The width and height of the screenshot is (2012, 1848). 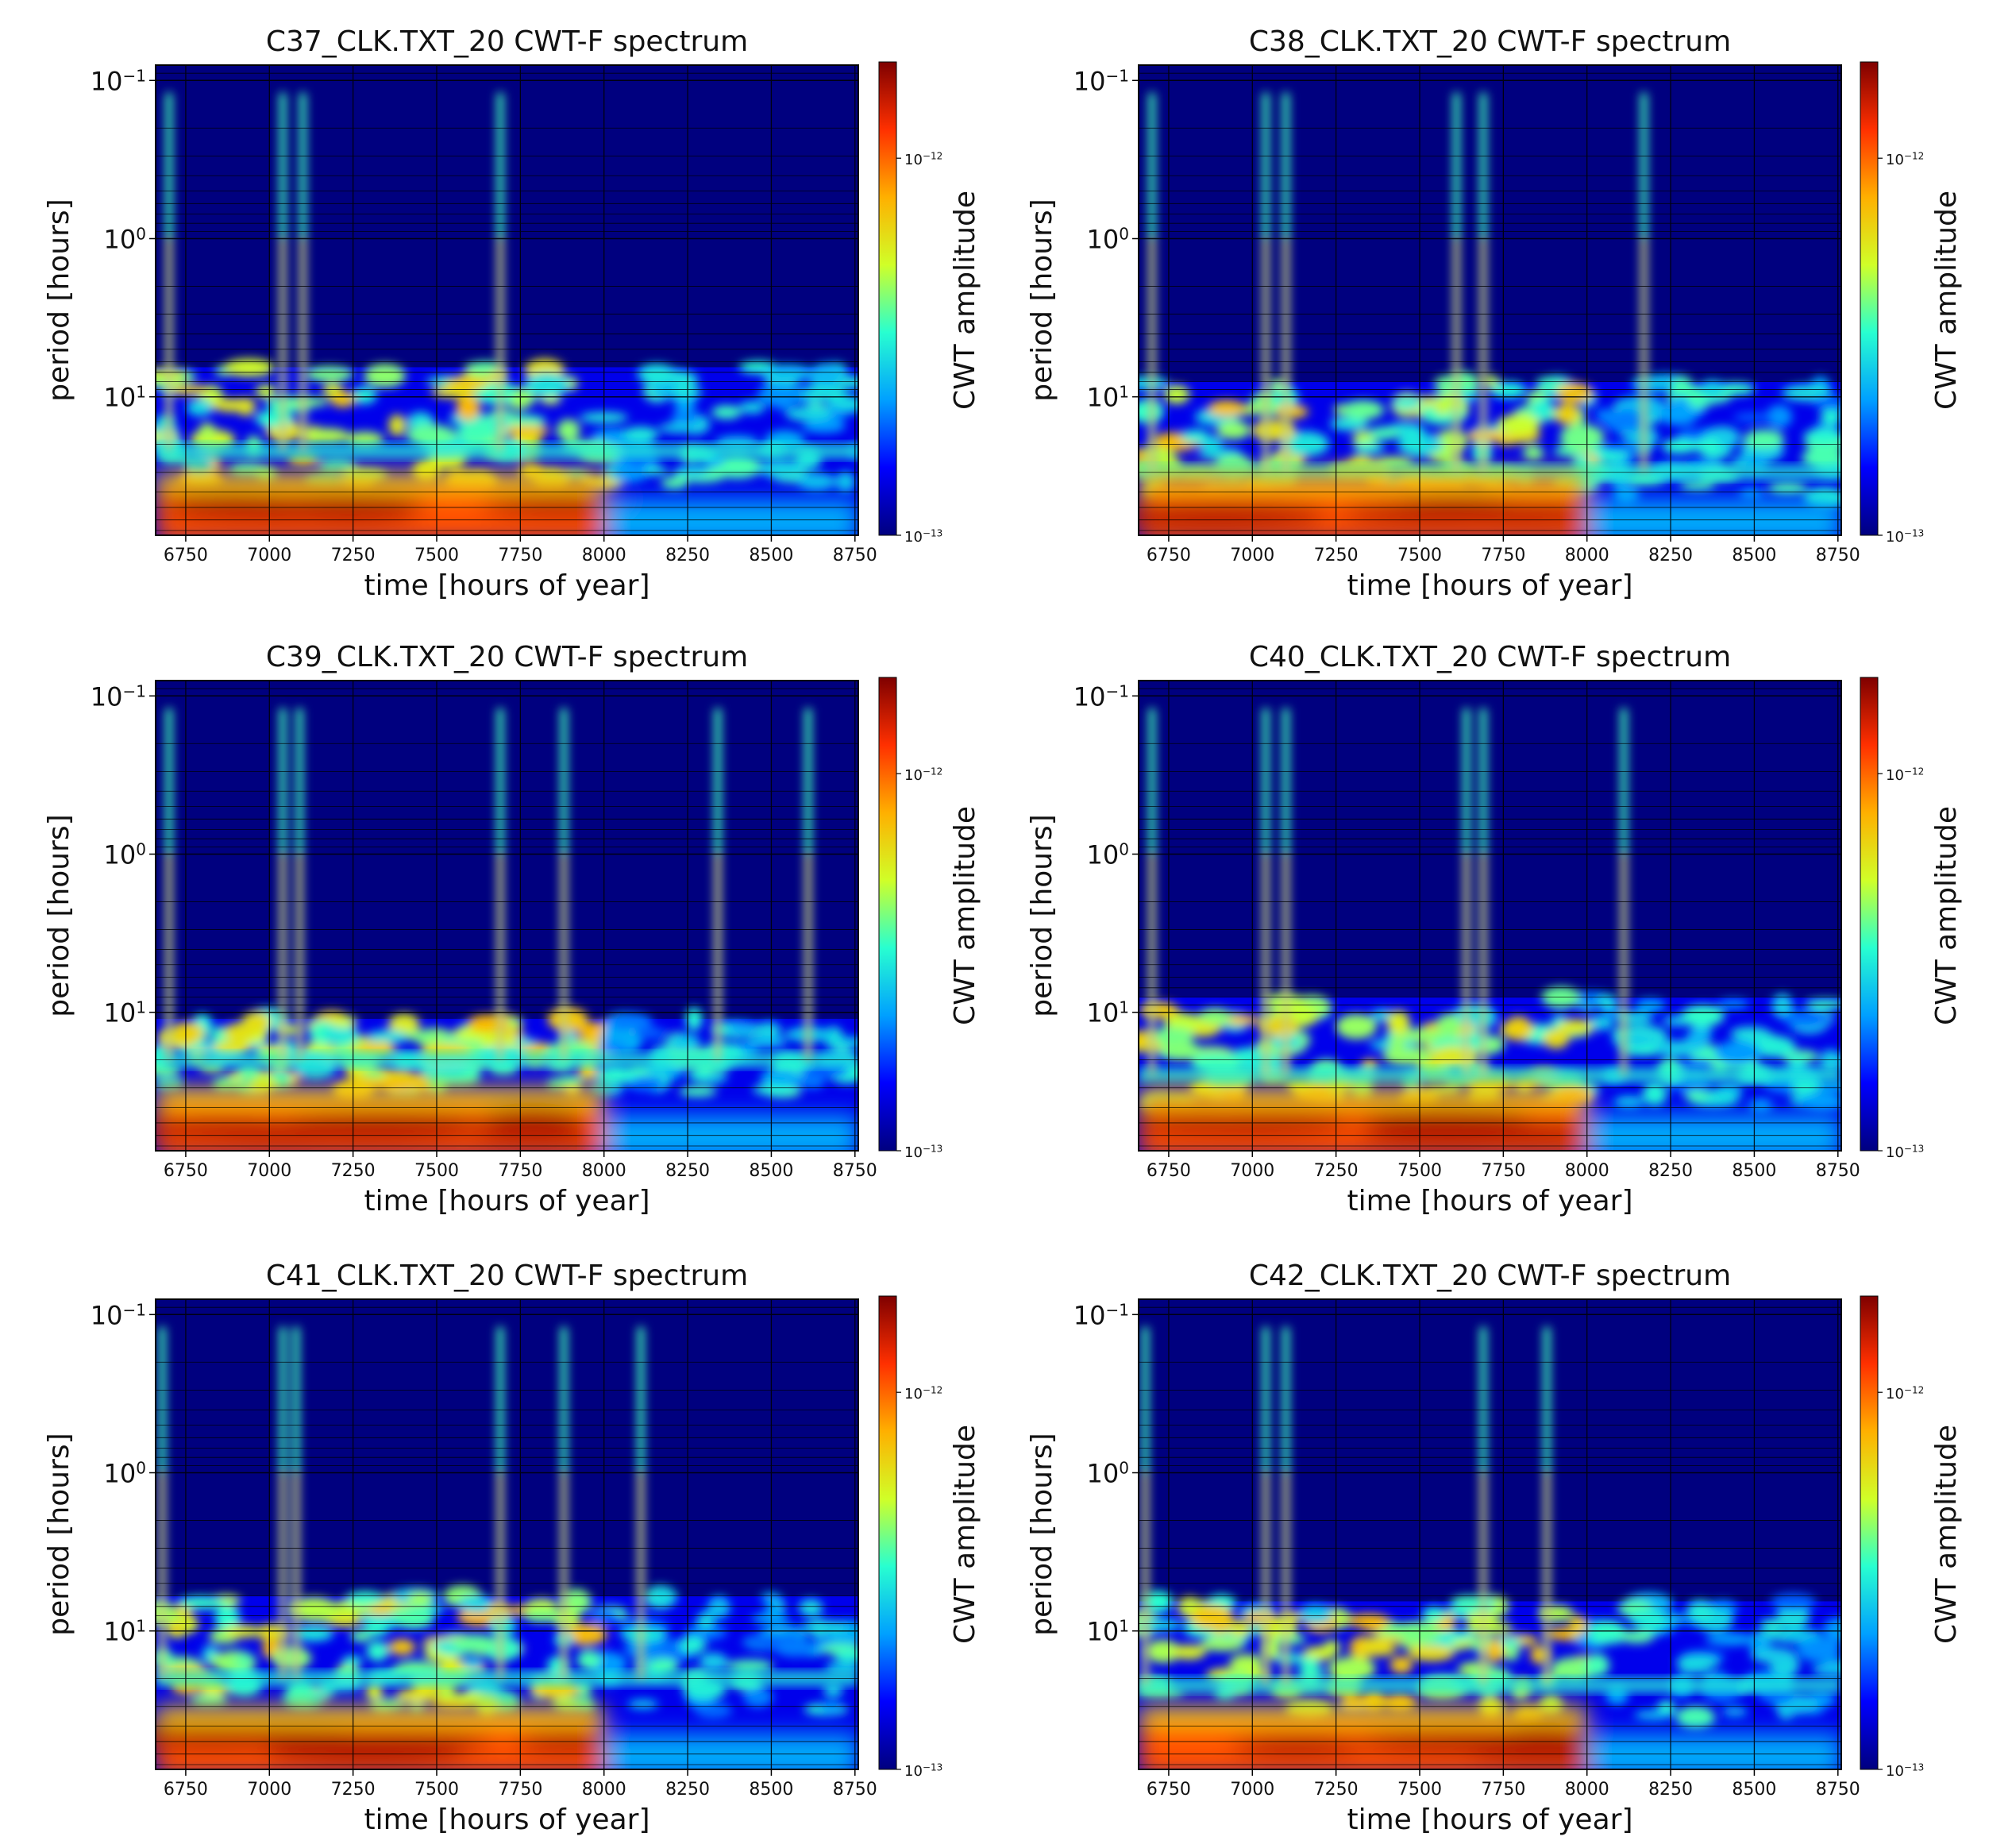 I want to click on axes-frame, so click(x=1490, y=1534).